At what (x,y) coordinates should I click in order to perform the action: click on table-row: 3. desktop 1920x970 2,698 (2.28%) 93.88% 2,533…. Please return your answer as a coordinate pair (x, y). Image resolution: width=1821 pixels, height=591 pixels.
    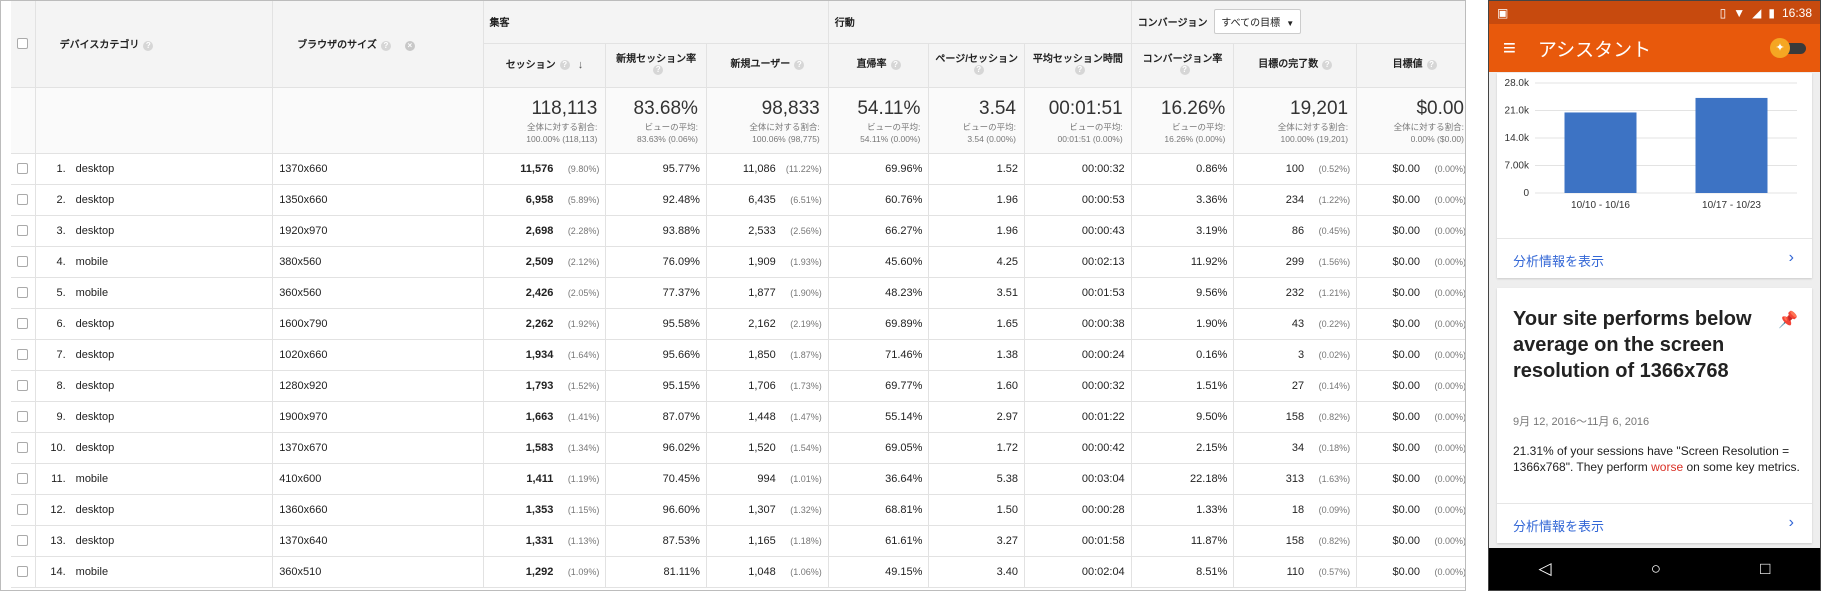
    Looking at the image, I should click on (738, 231).